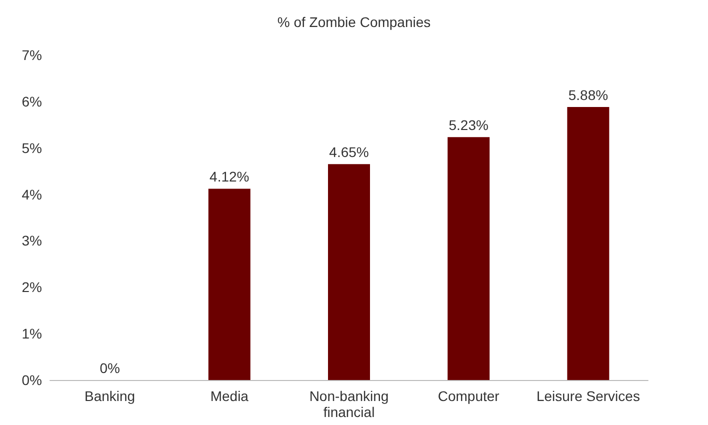 The width and height of the screenshot is (708, 425). Describe the element at coordinates (354, 22) in the screenshot. I see `chart-title: % of Zombie Companies` at that location.